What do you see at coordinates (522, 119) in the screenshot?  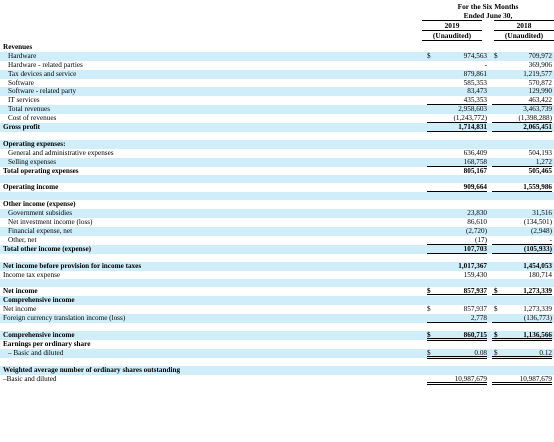 I see `value-2018: (1,398,288)` at bounding box center [522, 119].